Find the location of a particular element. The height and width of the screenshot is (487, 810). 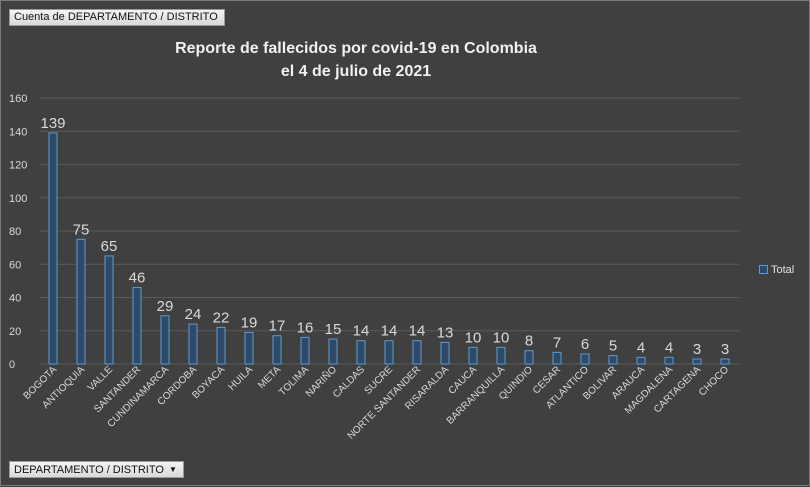

data-label: 16 is located at coordinates (305, 327).